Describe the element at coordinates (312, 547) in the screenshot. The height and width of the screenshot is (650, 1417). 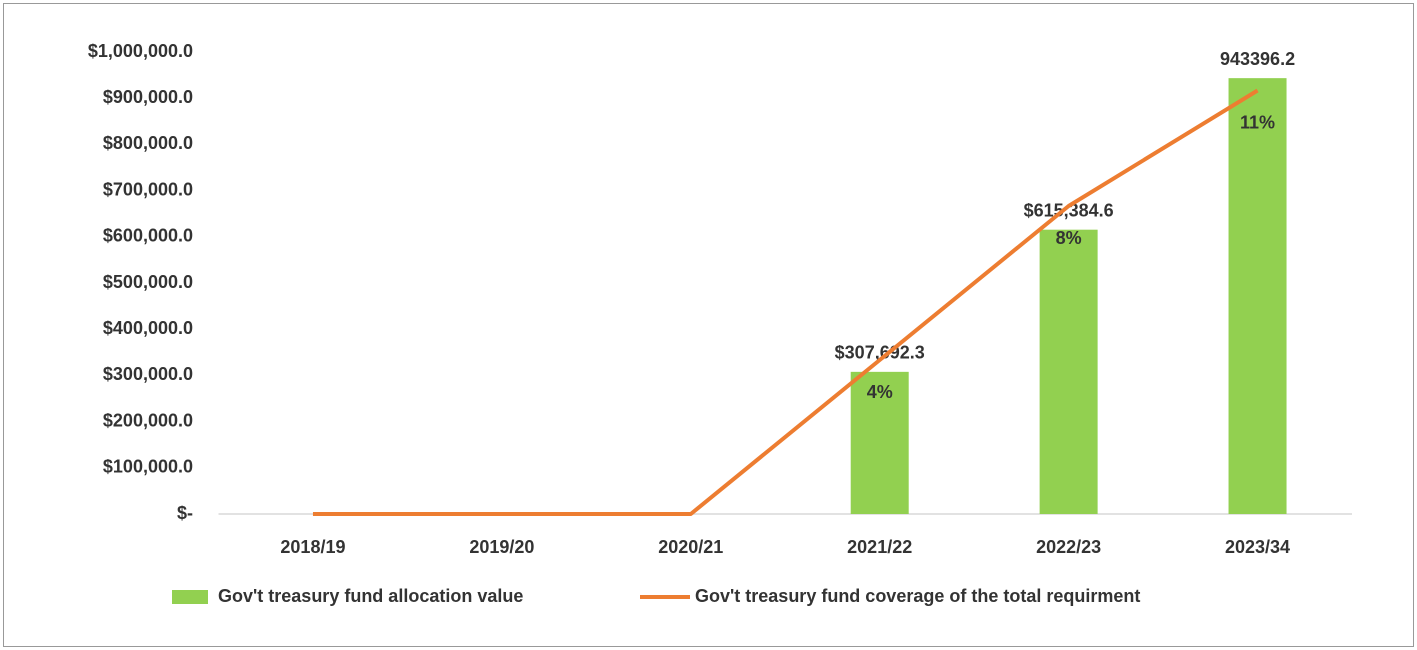
I see `x-tick-label: 2018/19` at that location.